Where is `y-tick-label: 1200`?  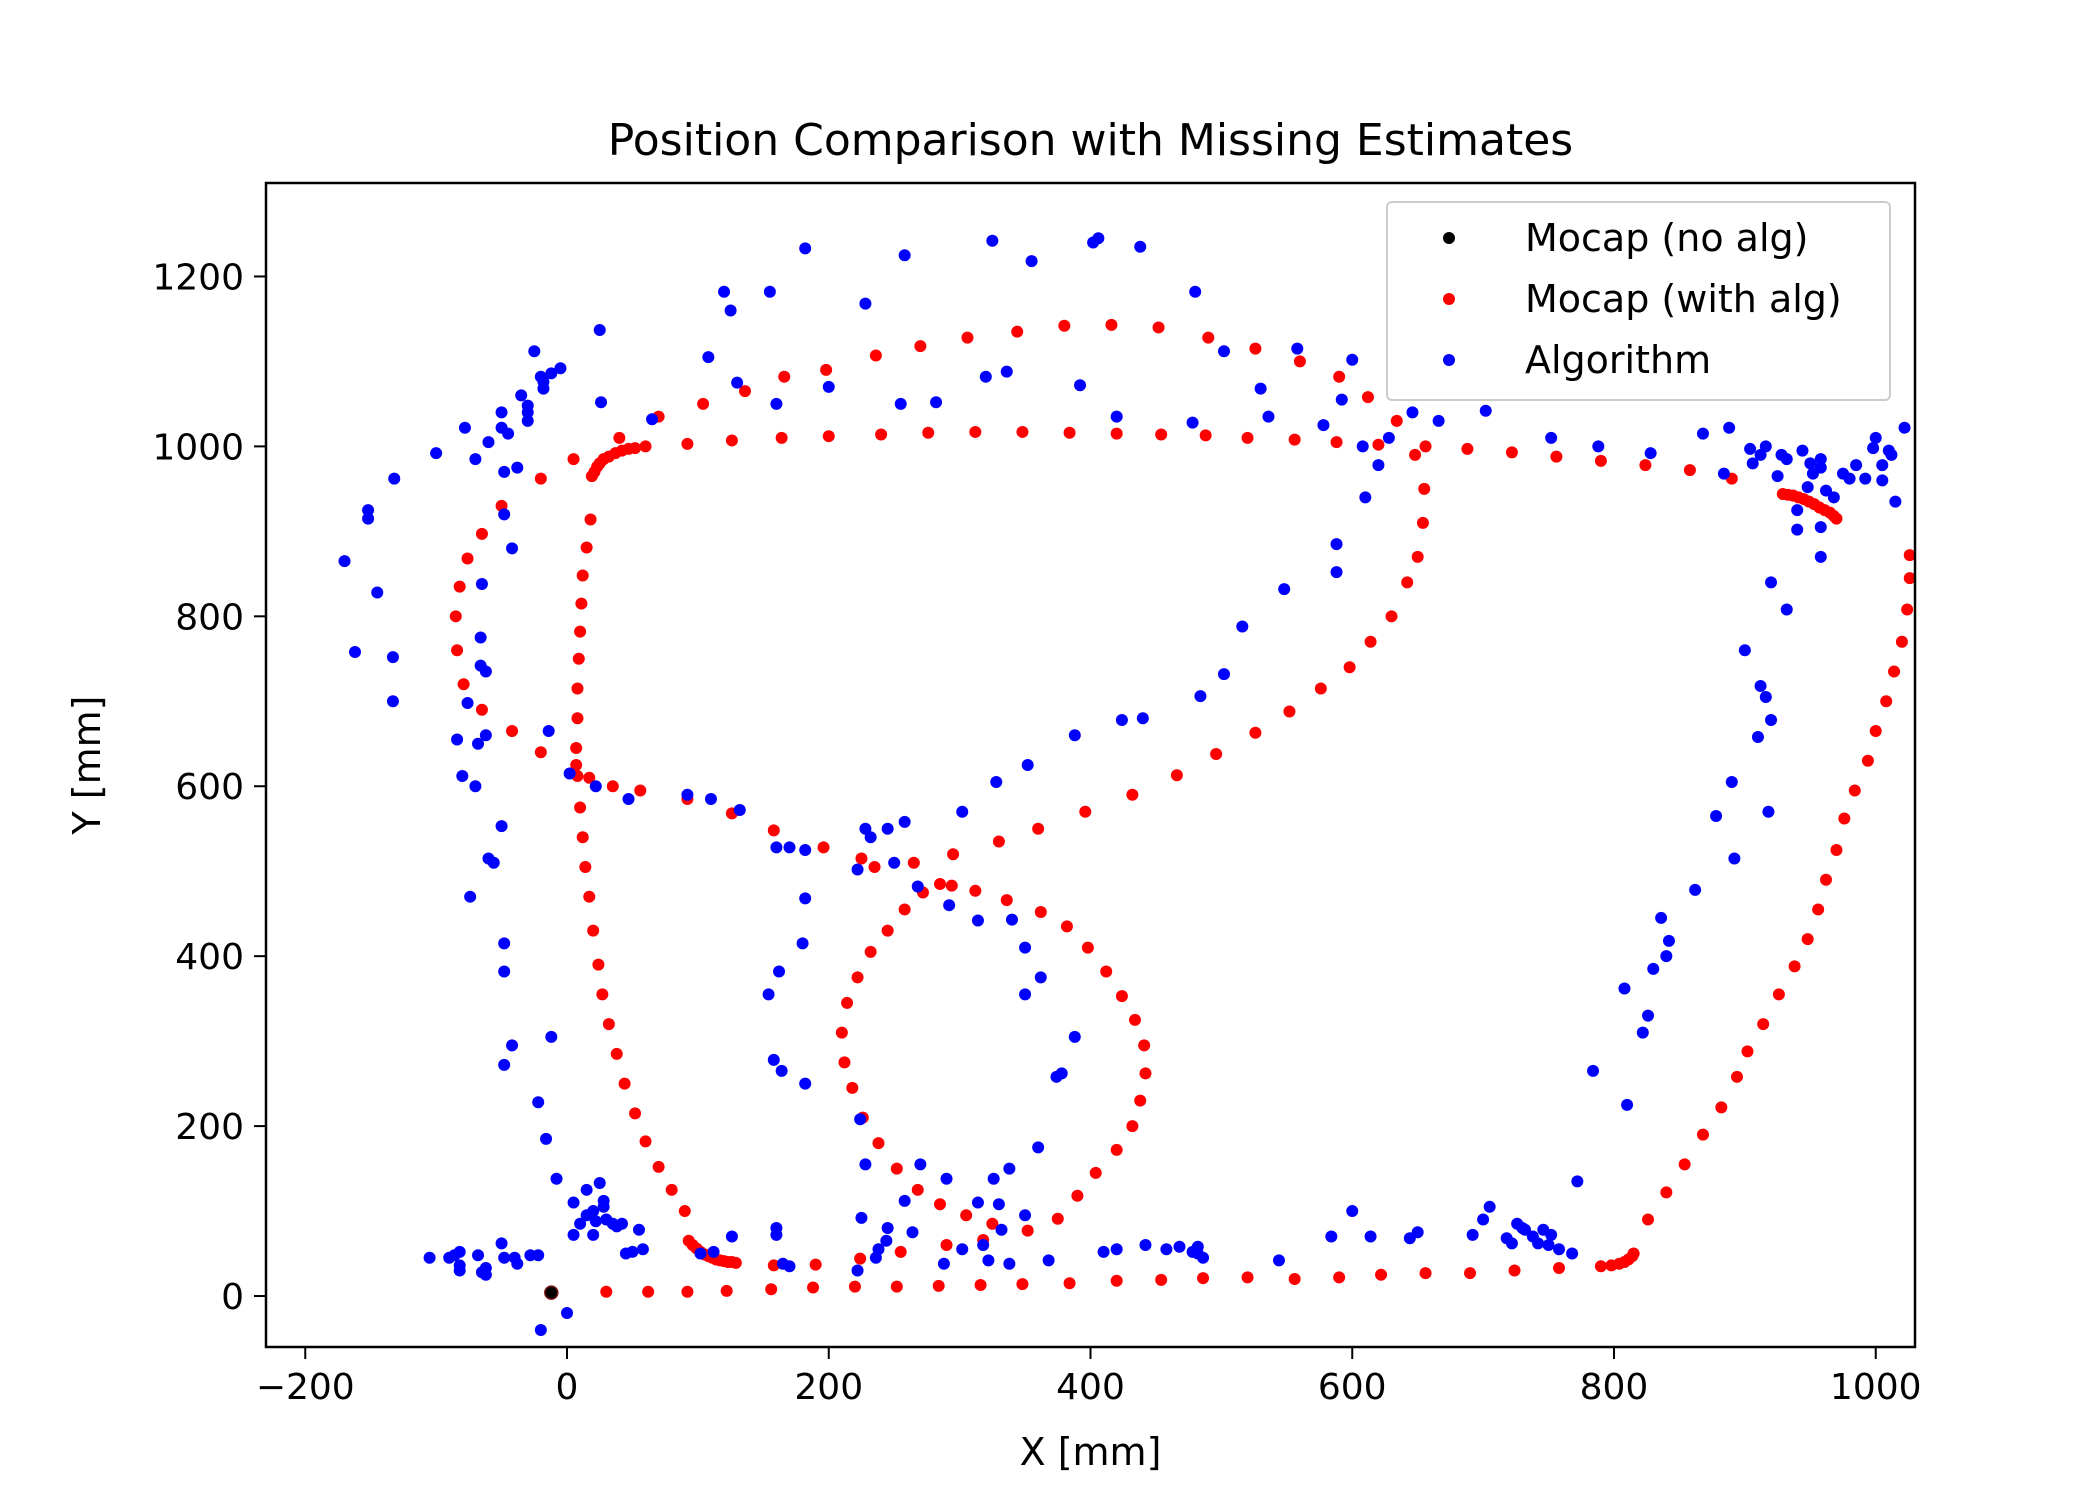
y-tick-label: 1200 is located at coordinates (198, 277).